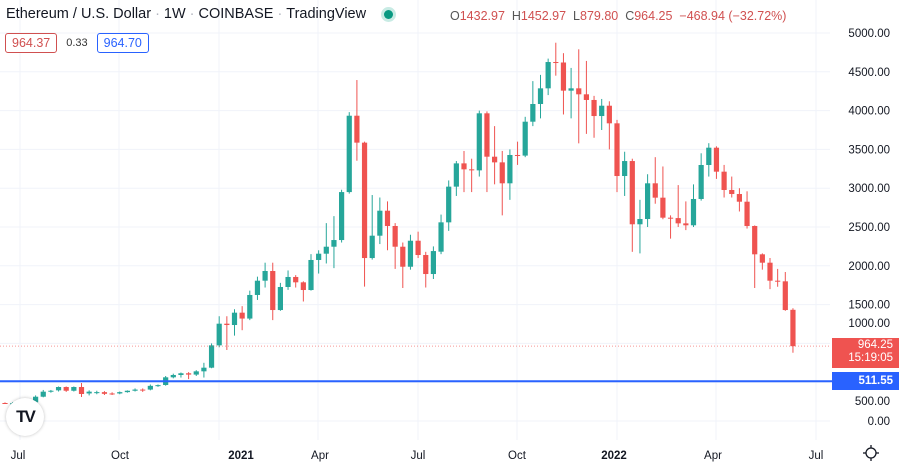 Image resolution: width=900 pixels, height=469 pixels. I want to click on symbol-name: Ethereum / U.S. Dollar, so click(79, 14).